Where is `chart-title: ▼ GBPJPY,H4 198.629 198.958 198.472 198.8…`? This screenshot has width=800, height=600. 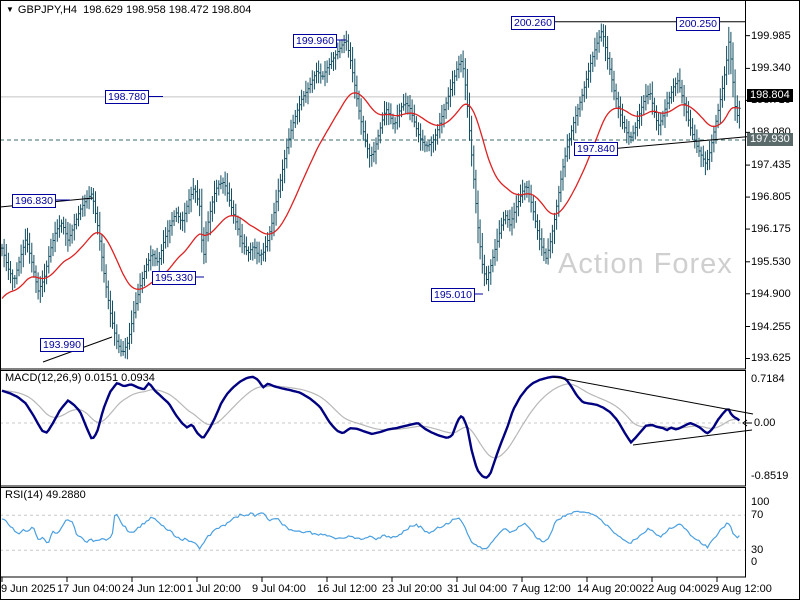
chart-title: ▼ GBPJPY,H4 198.629 198.958 198.472 198.8… is located at coordinates (128, 10).